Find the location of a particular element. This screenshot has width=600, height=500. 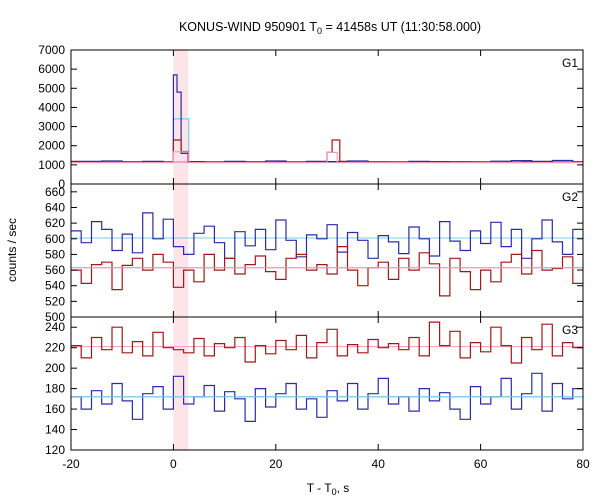

x-tick-label: 80 is located at coordinates (583, 464).